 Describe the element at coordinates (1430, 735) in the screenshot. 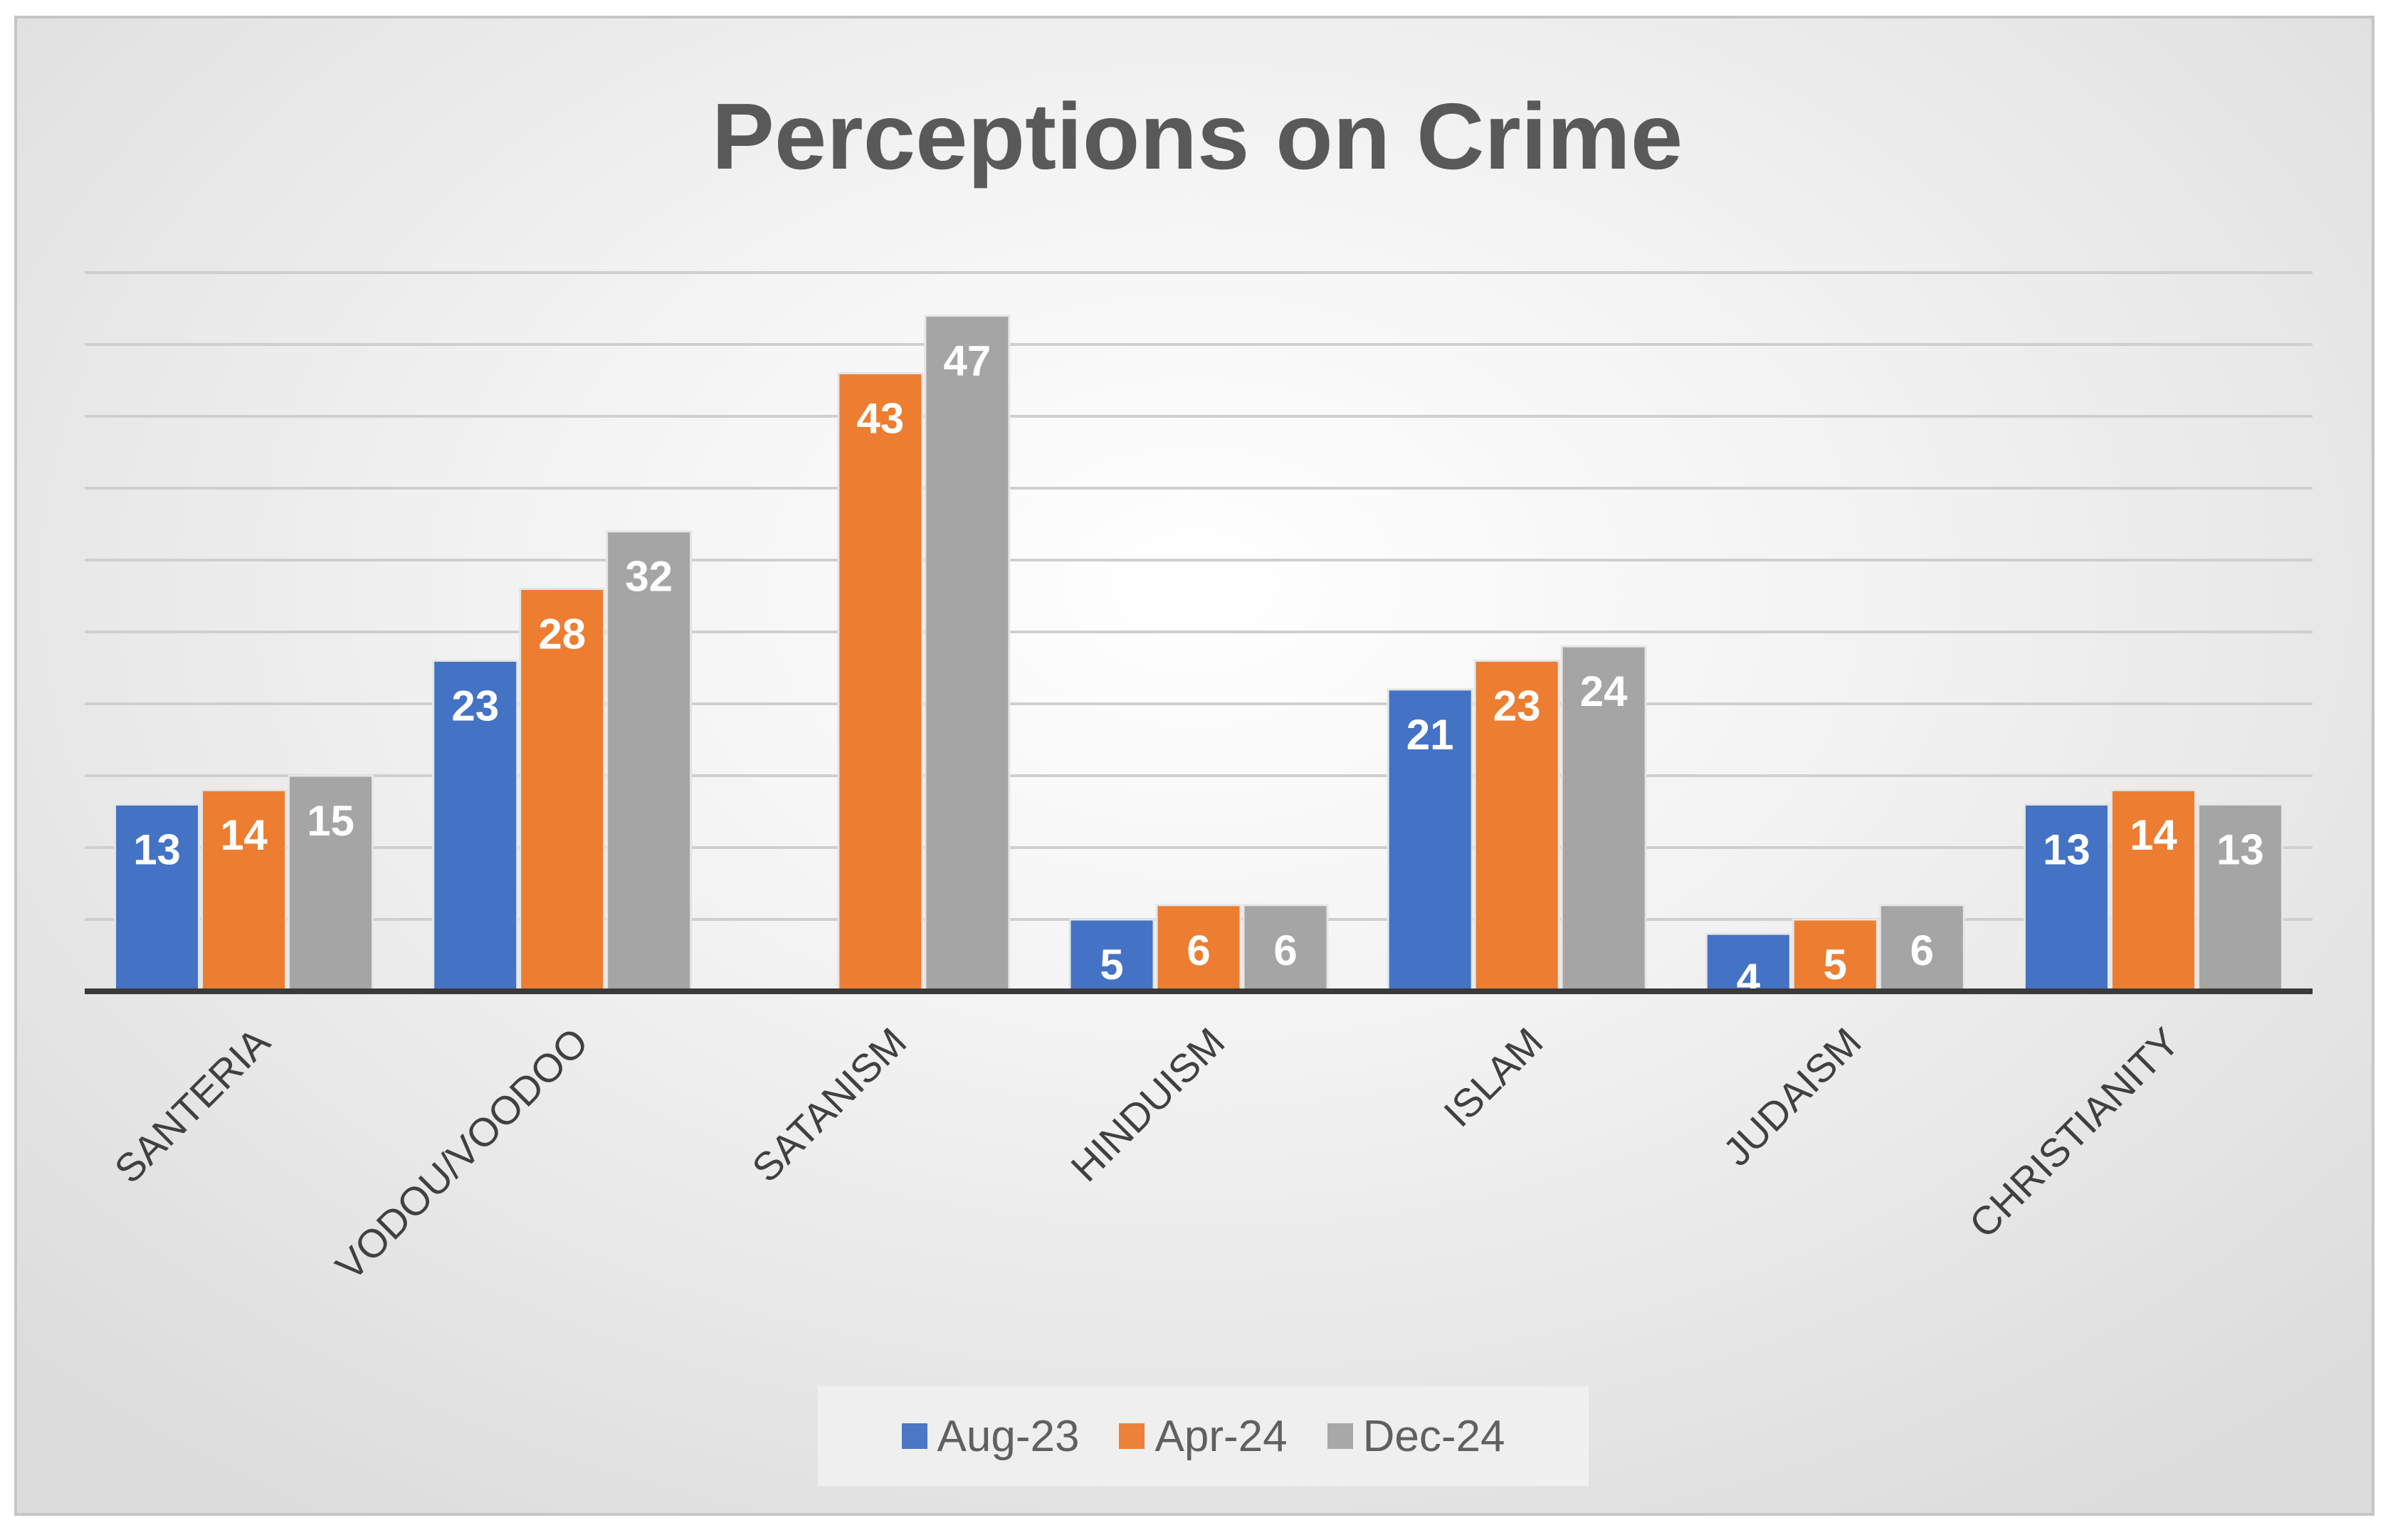

I see `data-label: 21` at that location.